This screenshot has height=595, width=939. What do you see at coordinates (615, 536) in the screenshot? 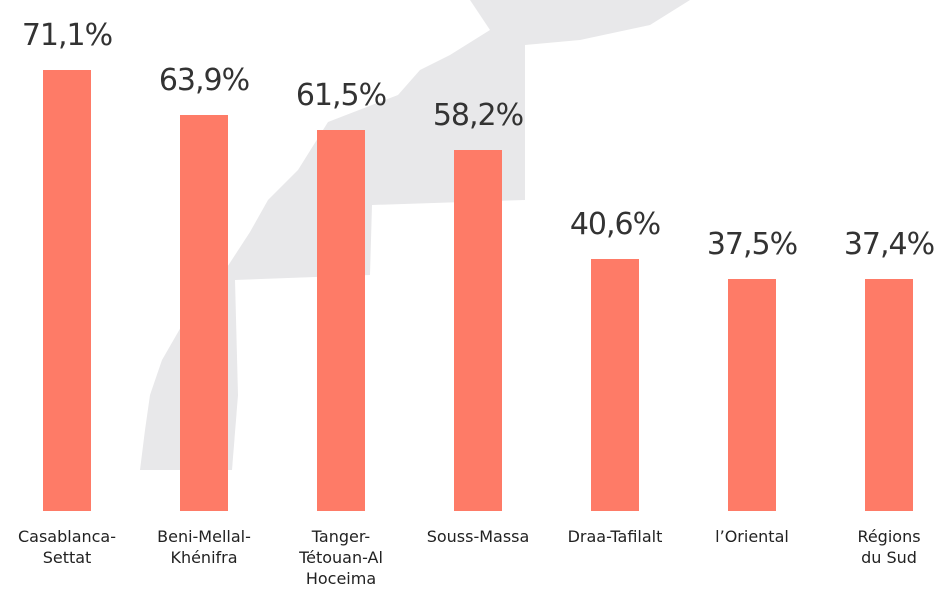
I see `x-tick-label: Draa-Tafilalt` at bounding box center [615, 536].